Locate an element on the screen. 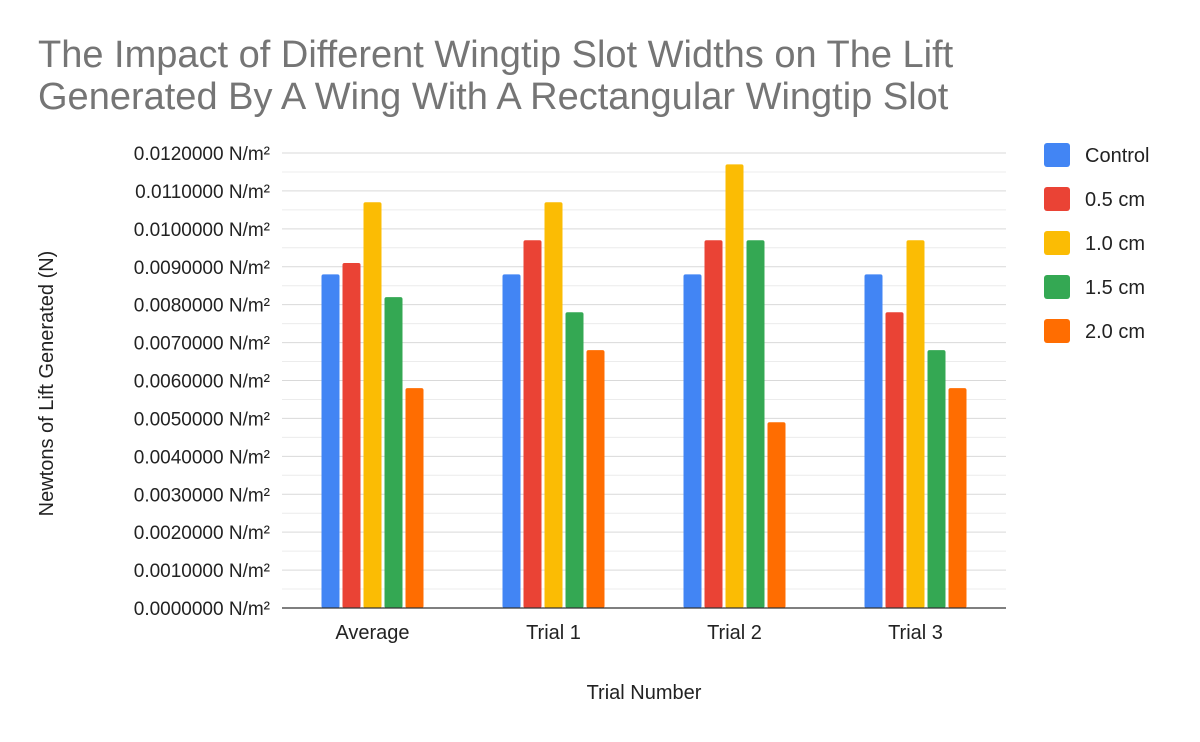 The height and width of the screenshot is (742, 1200). y-tick-label: 0.0100000 N/m² is located at coordinates (202, 230).